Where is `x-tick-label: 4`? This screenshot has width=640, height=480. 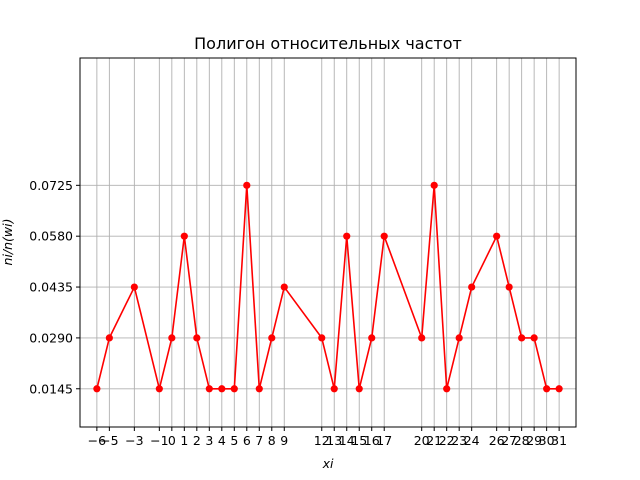
x-tick-label: 4 is located at coordinates (222, 440).